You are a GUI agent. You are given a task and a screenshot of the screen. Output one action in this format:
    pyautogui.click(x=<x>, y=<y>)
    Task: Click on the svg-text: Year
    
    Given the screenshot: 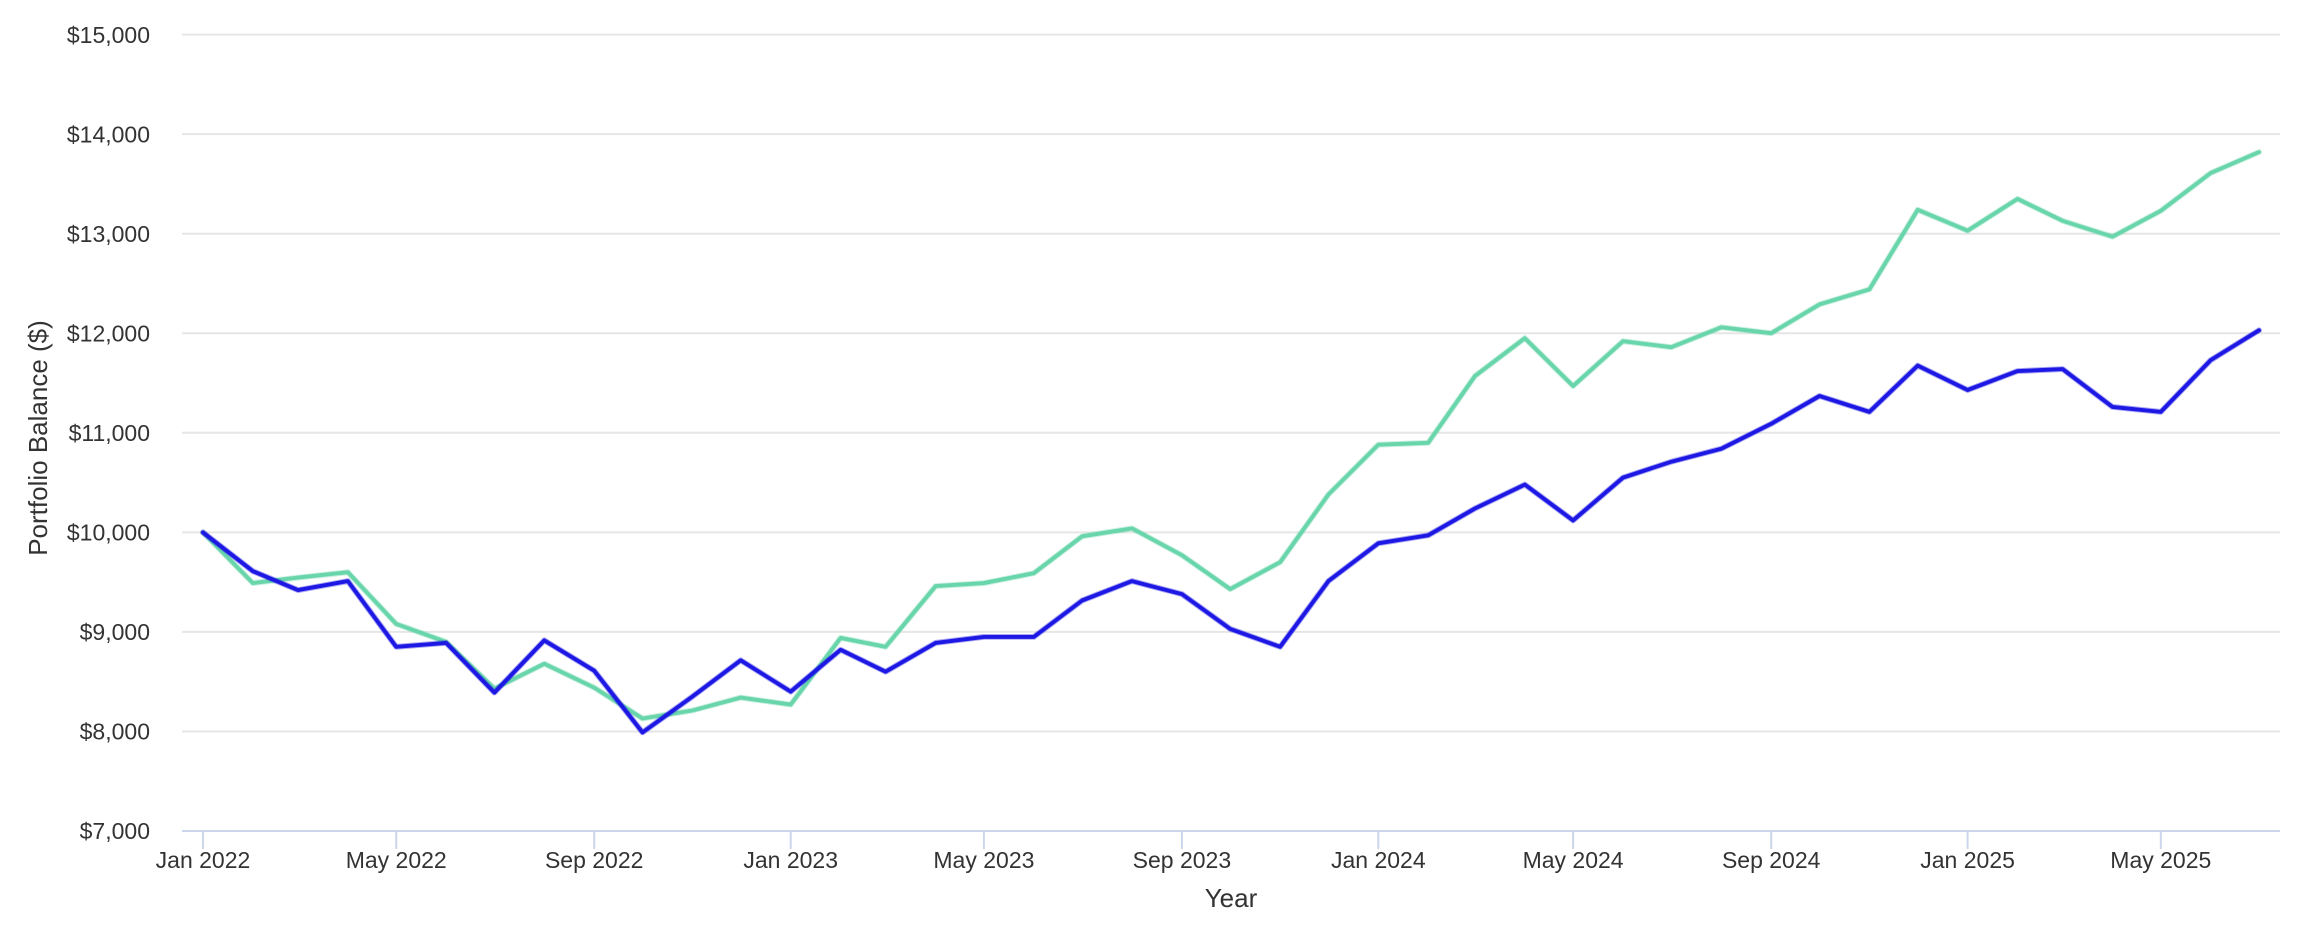 What is the action you would take?
    pyautogui.click(x=1231, y=898)
    